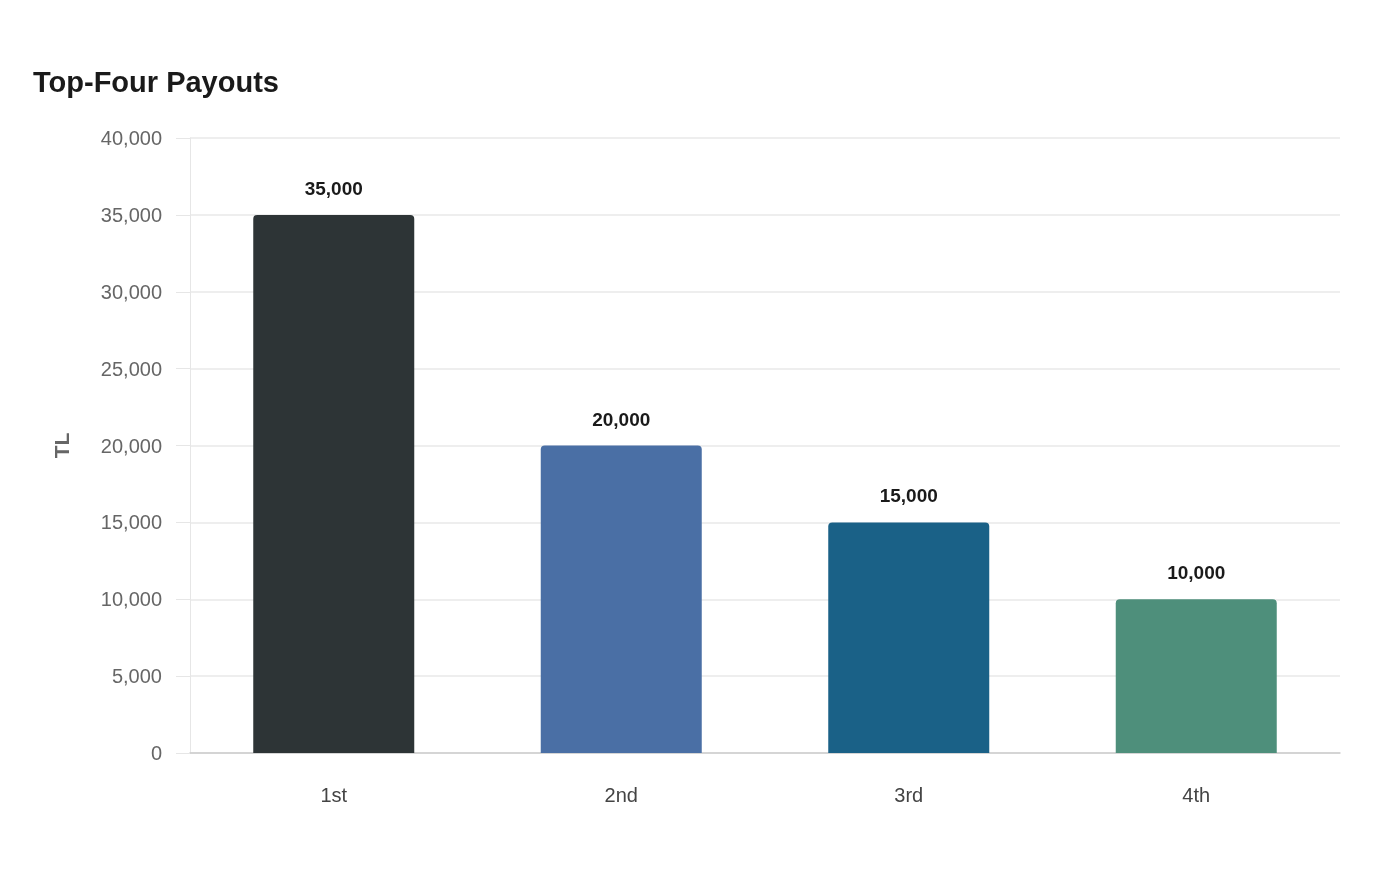  I want to click on y-tick-label: 0, so click(156, 753).